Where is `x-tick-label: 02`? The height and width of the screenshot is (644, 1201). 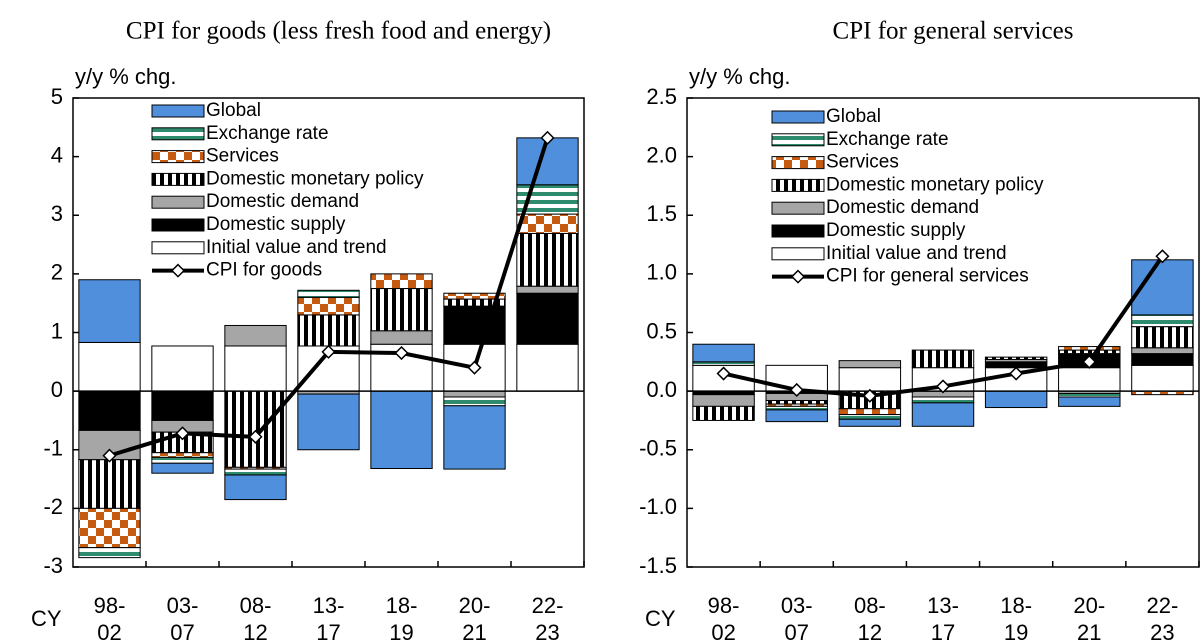
x-tick-label: 02 is located at coordinates (723, 632).